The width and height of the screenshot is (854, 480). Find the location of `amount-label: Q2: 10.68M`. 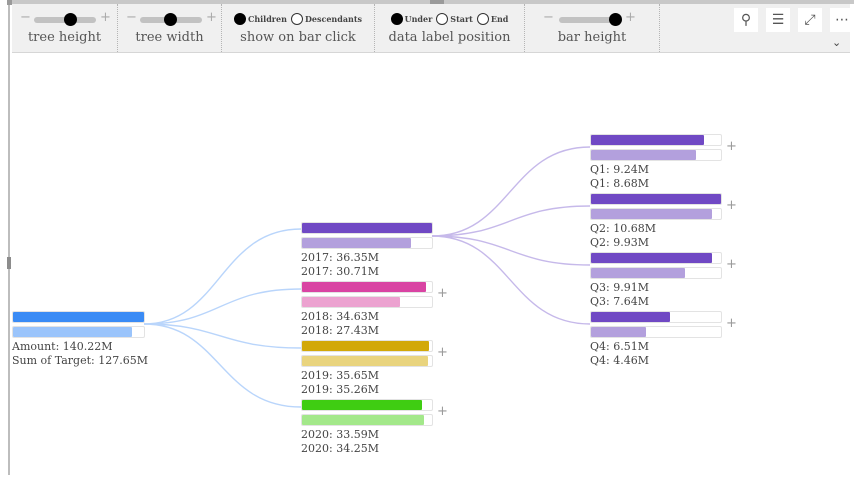

amount-label: Q2: 10.68M is located at coordinates (623, 228).